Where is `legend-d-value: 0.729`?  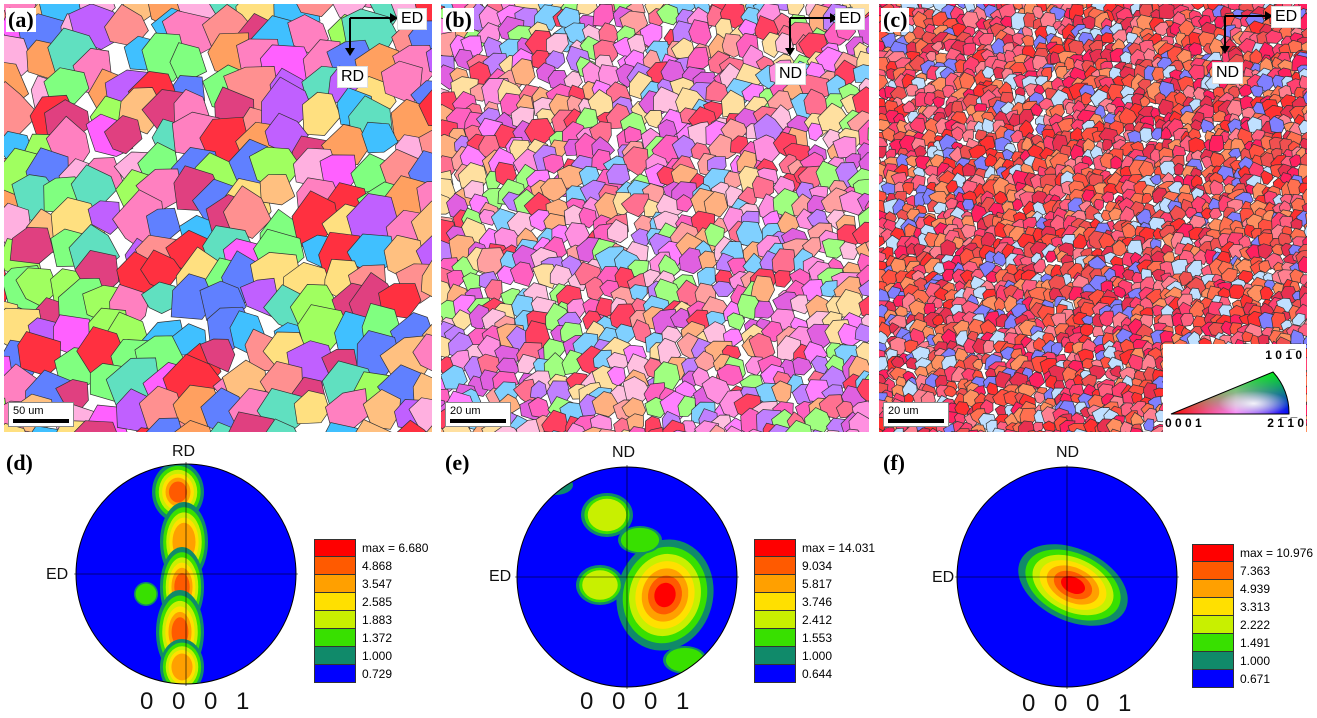
legend-d-value: 0.729 is located at coordinates (377, 674).